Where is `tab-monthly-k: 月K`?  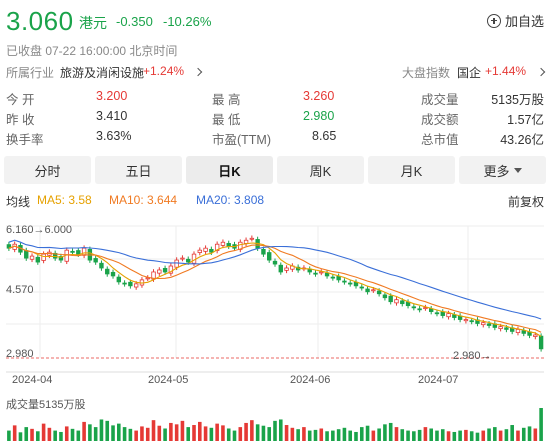 tab-monthly-k: 月K is located at coordinates (411, 170).